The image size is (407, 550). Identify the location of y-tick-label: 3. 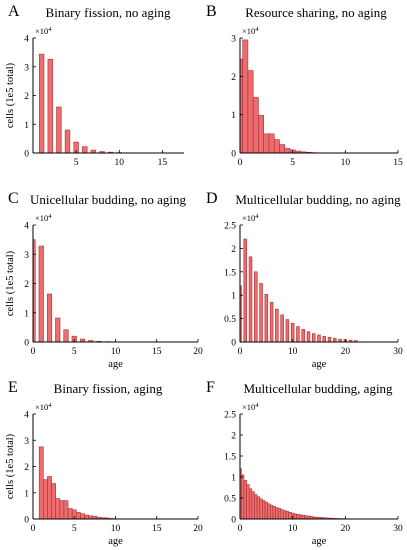
(26, 256).